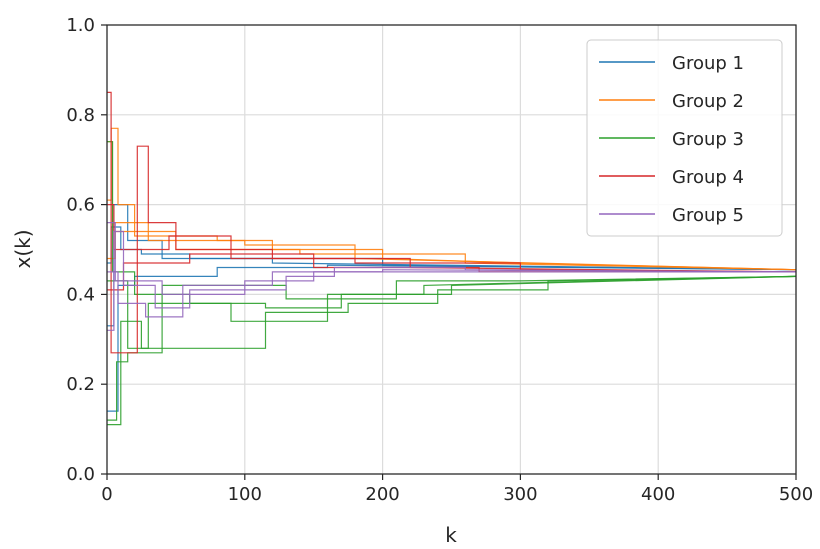 This screenshot has height=549, width=820. What do you see at coordinates (658, 494) in the screenshot?
I see `x-tick-label: 400` at bounding box center [658, 494].